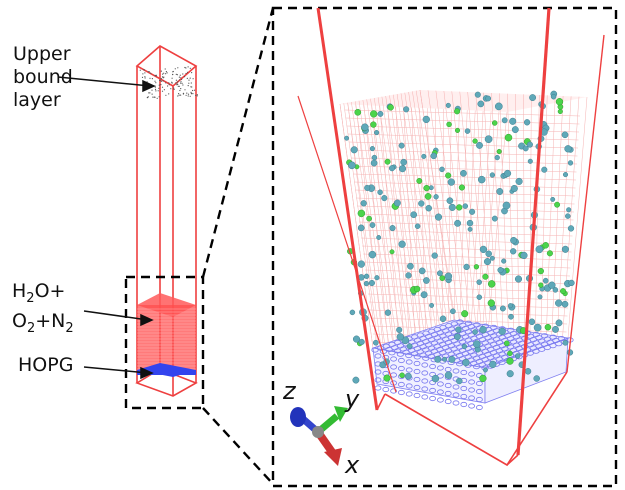 The height and width of the screenshot is (490, 625). Describe the element at coordinates (166, 331) in the screenshot. I see `overview-gas-region` at that location.